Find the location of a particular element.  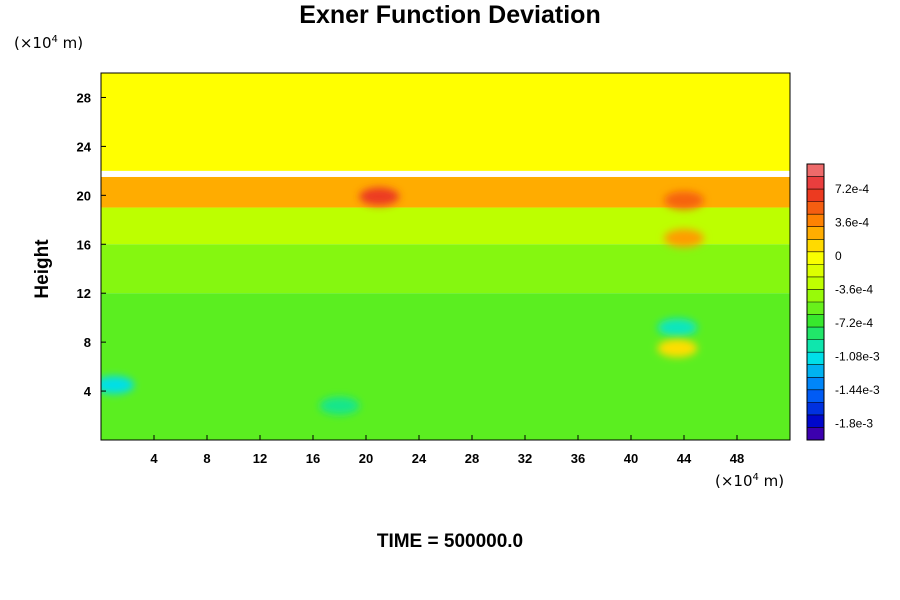

x-tick-label: 4 is located at coordinates (154, 458).